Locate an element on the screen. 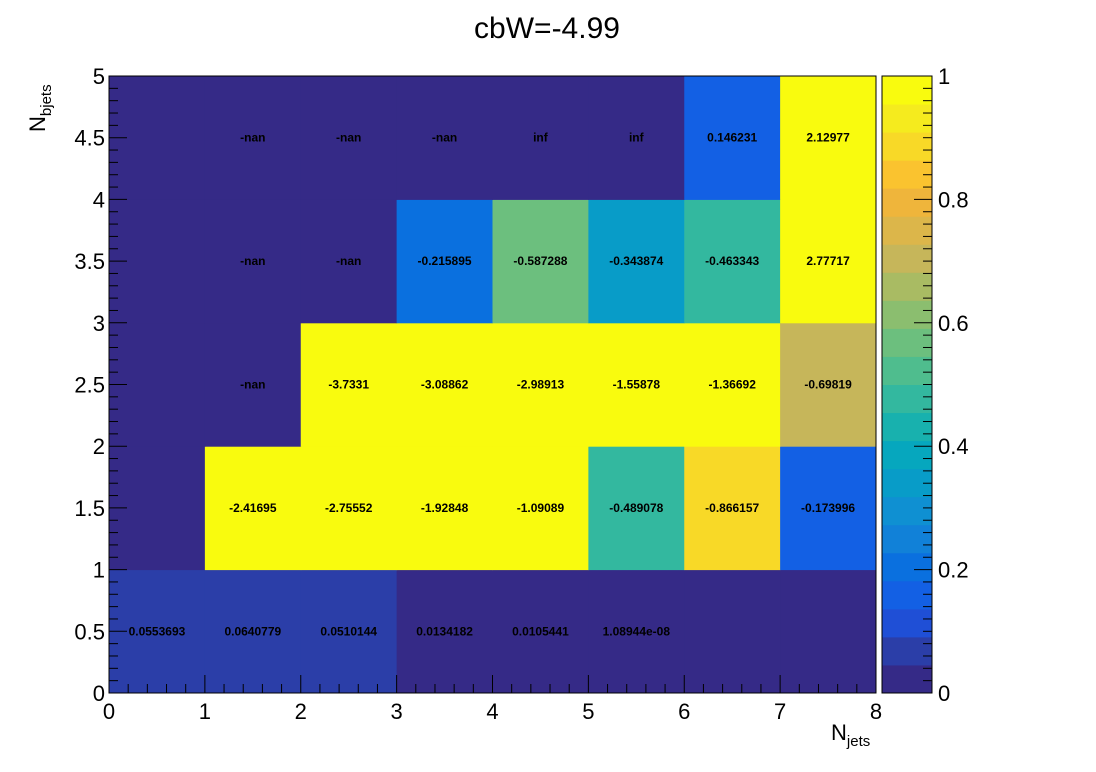  cell-value-label: 0.146231 is located at coordinates (732, 138).